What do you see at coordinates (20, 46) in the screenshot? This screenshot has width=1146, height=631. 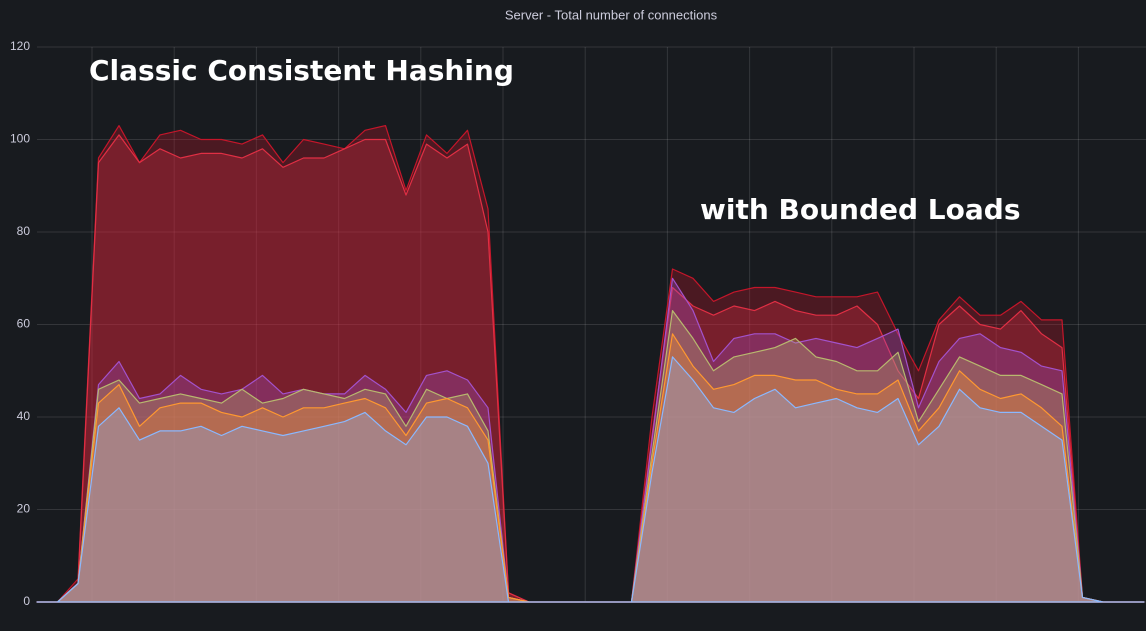 I see `y-tick-label: 120` at bounding box center [20, 46].